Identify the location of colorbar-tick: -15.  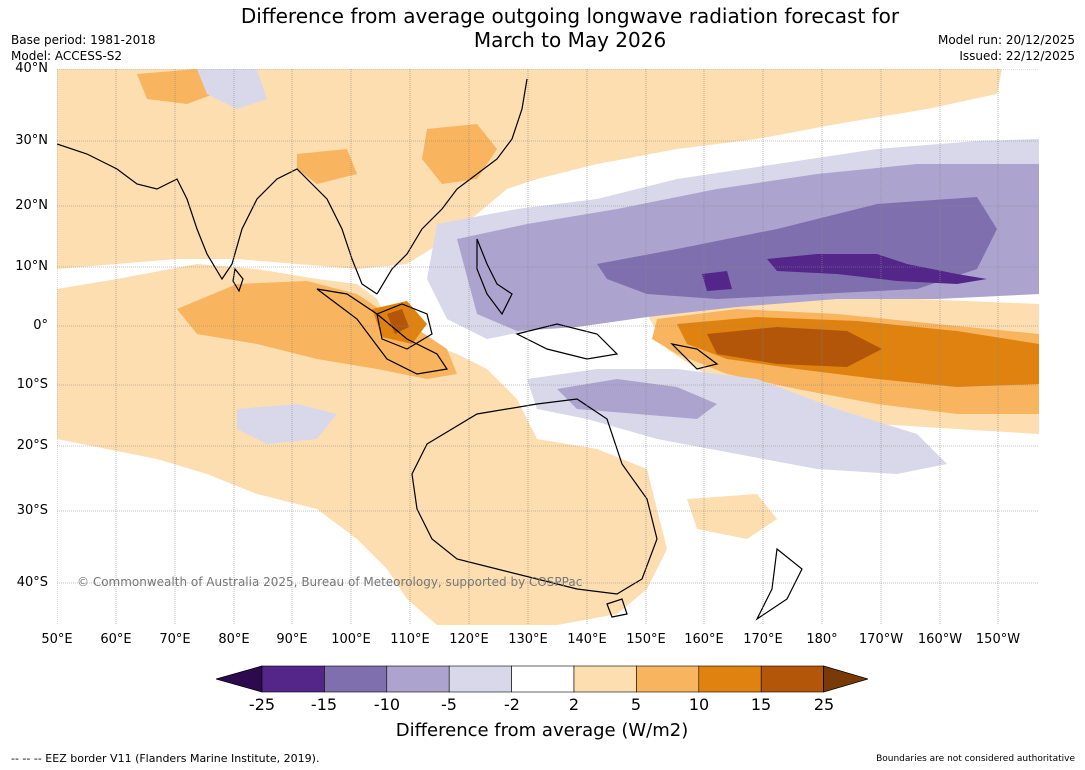
(324, 704).